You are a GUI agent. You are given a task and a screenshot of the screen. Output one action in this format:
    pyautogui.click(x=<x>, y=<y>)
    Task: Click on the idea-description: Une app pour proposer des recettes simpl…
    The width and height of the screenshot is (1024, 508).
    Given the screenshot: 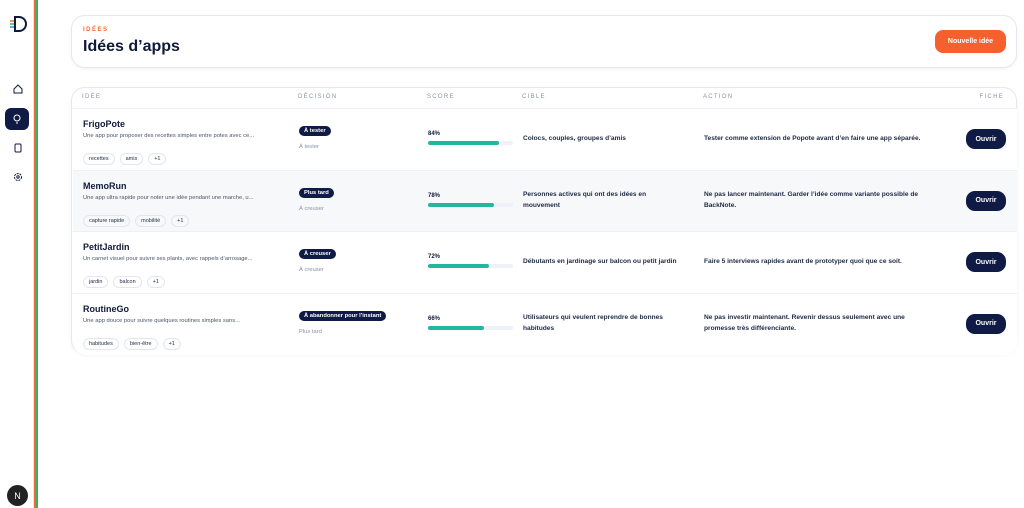 What is the action you would take?
    pyautogui.click(x=169, y=136)
    